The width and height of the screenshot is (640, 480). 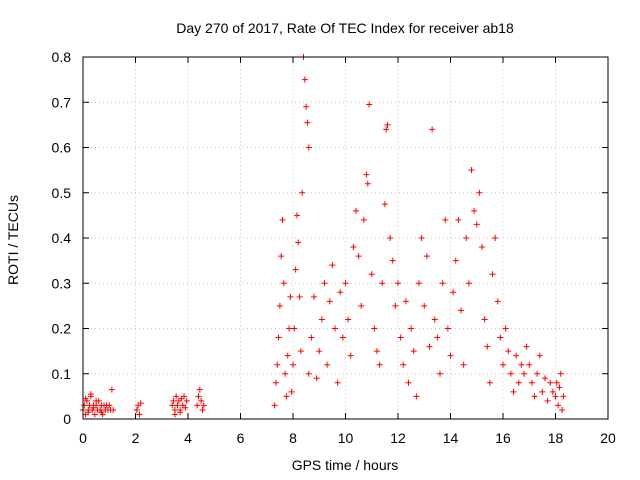 What do you see at coordinates (62, 238) in the screenshot?
I see `y-tick-label: 0.4` at bounding box center [62, 238].